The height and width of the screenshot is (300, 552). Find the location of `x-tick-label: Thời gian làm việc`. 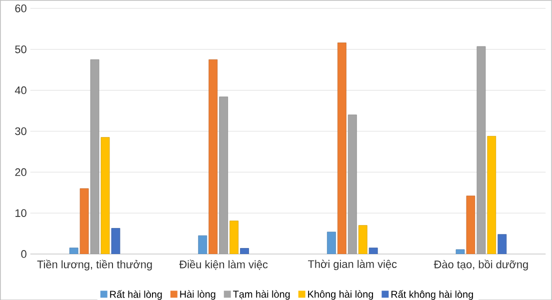

x-tick-label: Thời gian làm việc is located at coordinates (352, 265).